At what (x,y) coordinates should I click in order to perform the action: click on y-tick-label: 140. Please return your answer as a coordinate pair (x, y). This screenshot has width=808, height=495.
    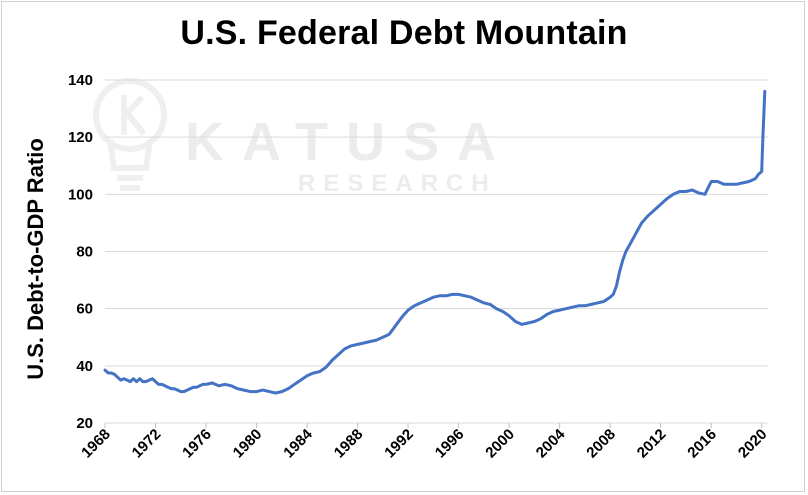
    Looking at the image, I should click on (80, 80).